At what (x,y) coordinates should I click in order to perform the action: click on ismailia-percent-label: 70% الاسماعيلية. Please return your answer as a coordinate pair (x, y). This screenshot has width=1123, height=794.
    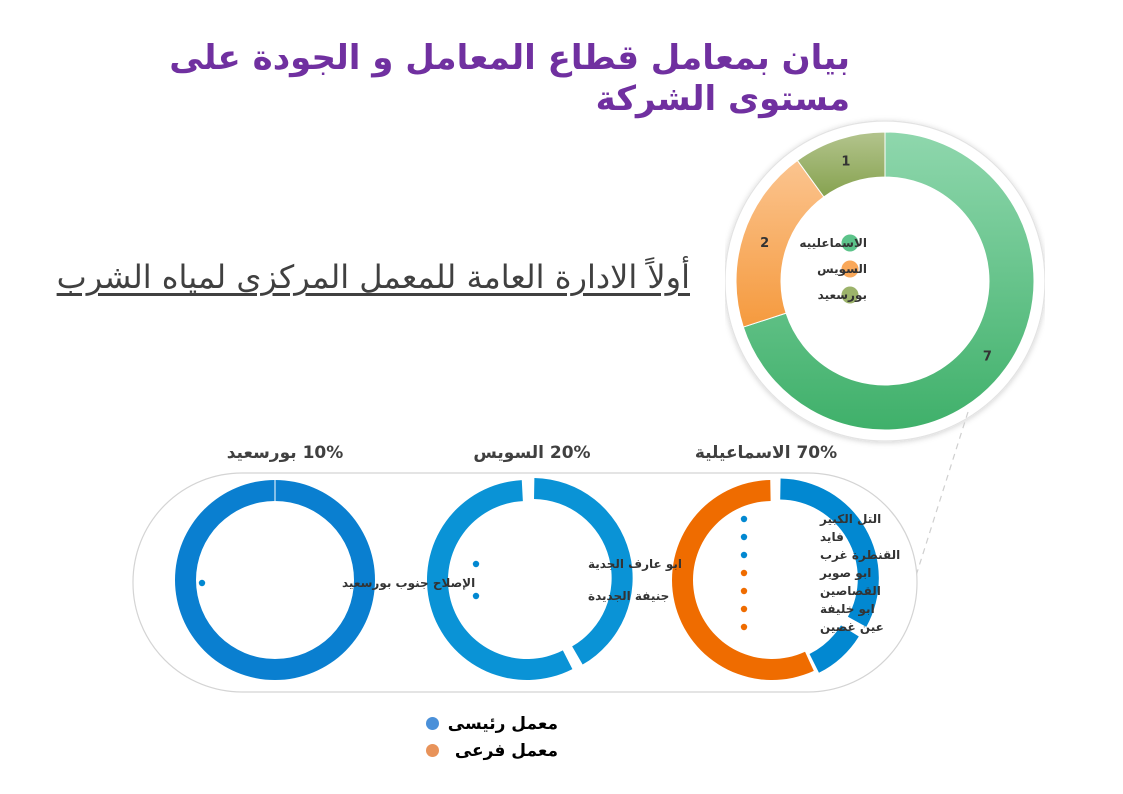
    Looking at the image, I should click on (766, 453).